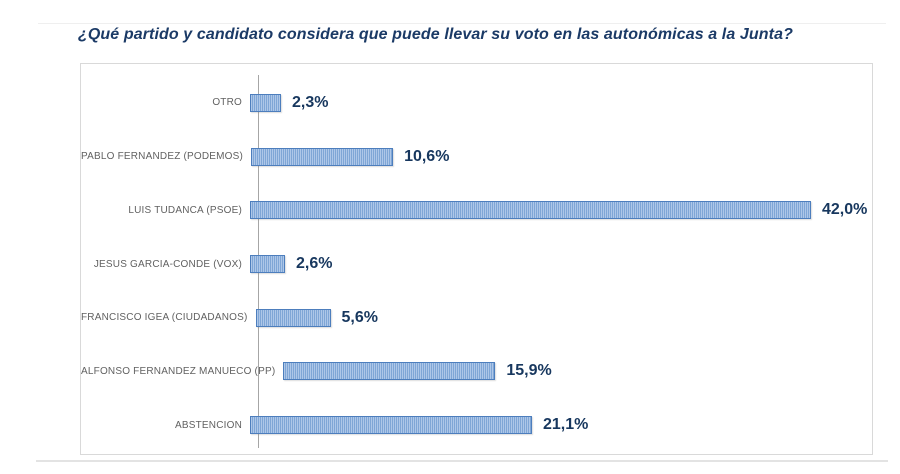  I want to click on value-label: 2,6%, so click(314, 264).